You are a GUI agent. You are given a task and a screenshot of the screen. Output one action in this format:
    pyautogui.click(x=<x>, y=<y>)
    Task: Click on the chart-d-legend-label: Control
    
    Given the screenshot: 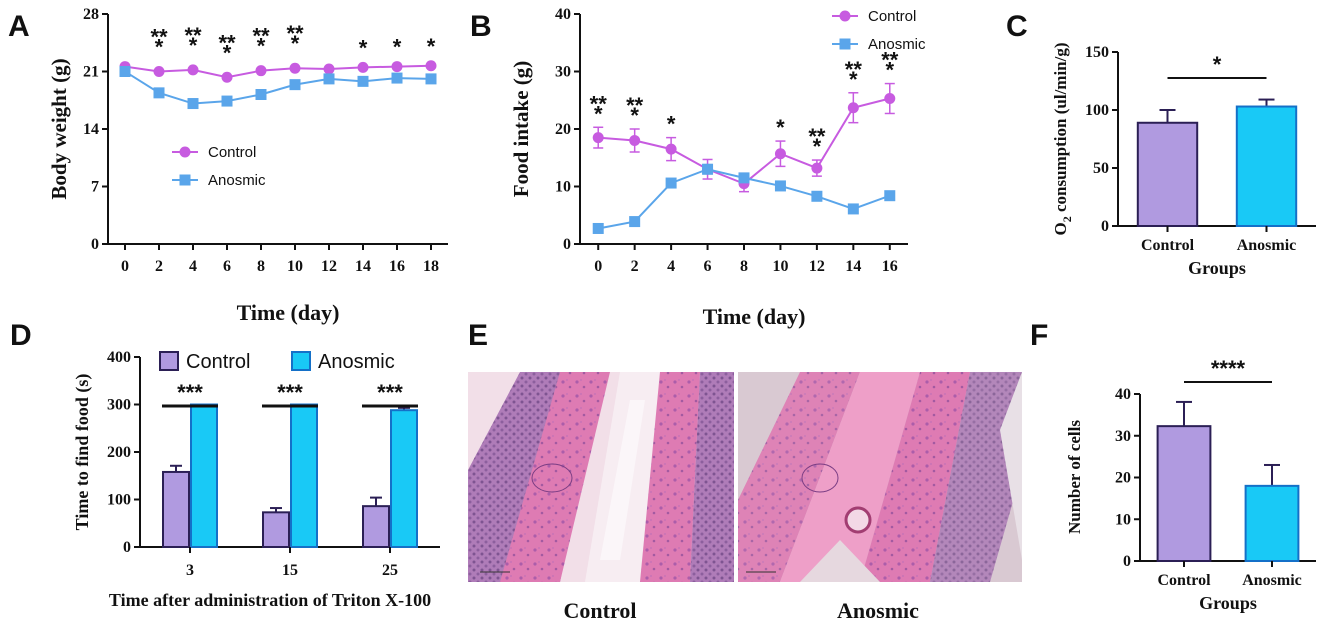 What is the action you would take?
    pyautogui.click(x=218, y=362)
    